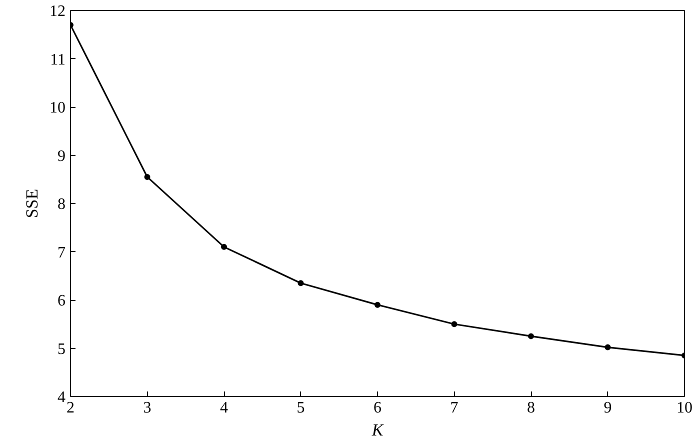  I want to click on x-tick-label: 3, so click(147, 408).